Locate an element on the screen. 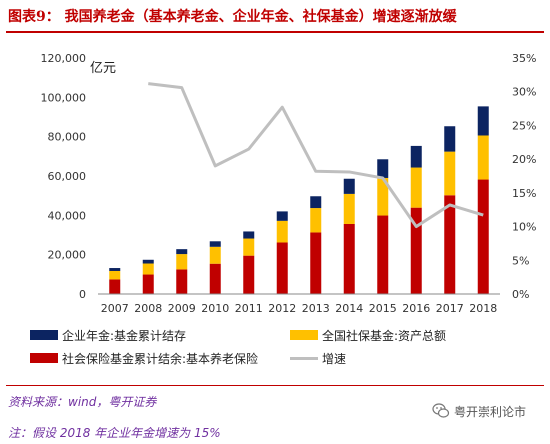 This screenshot has width=550, height=444. y-right-tick-label: 25% is located at coordinates (524, 125).